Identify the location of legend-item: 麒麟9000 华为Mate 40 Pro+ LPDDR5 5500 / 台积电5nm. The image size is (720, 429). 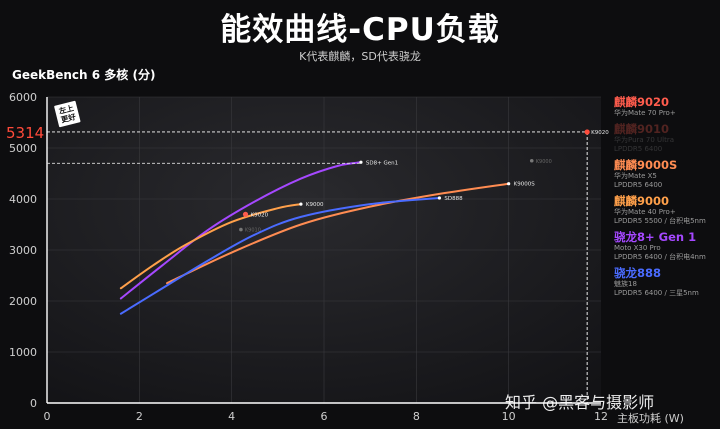
(667, 210).